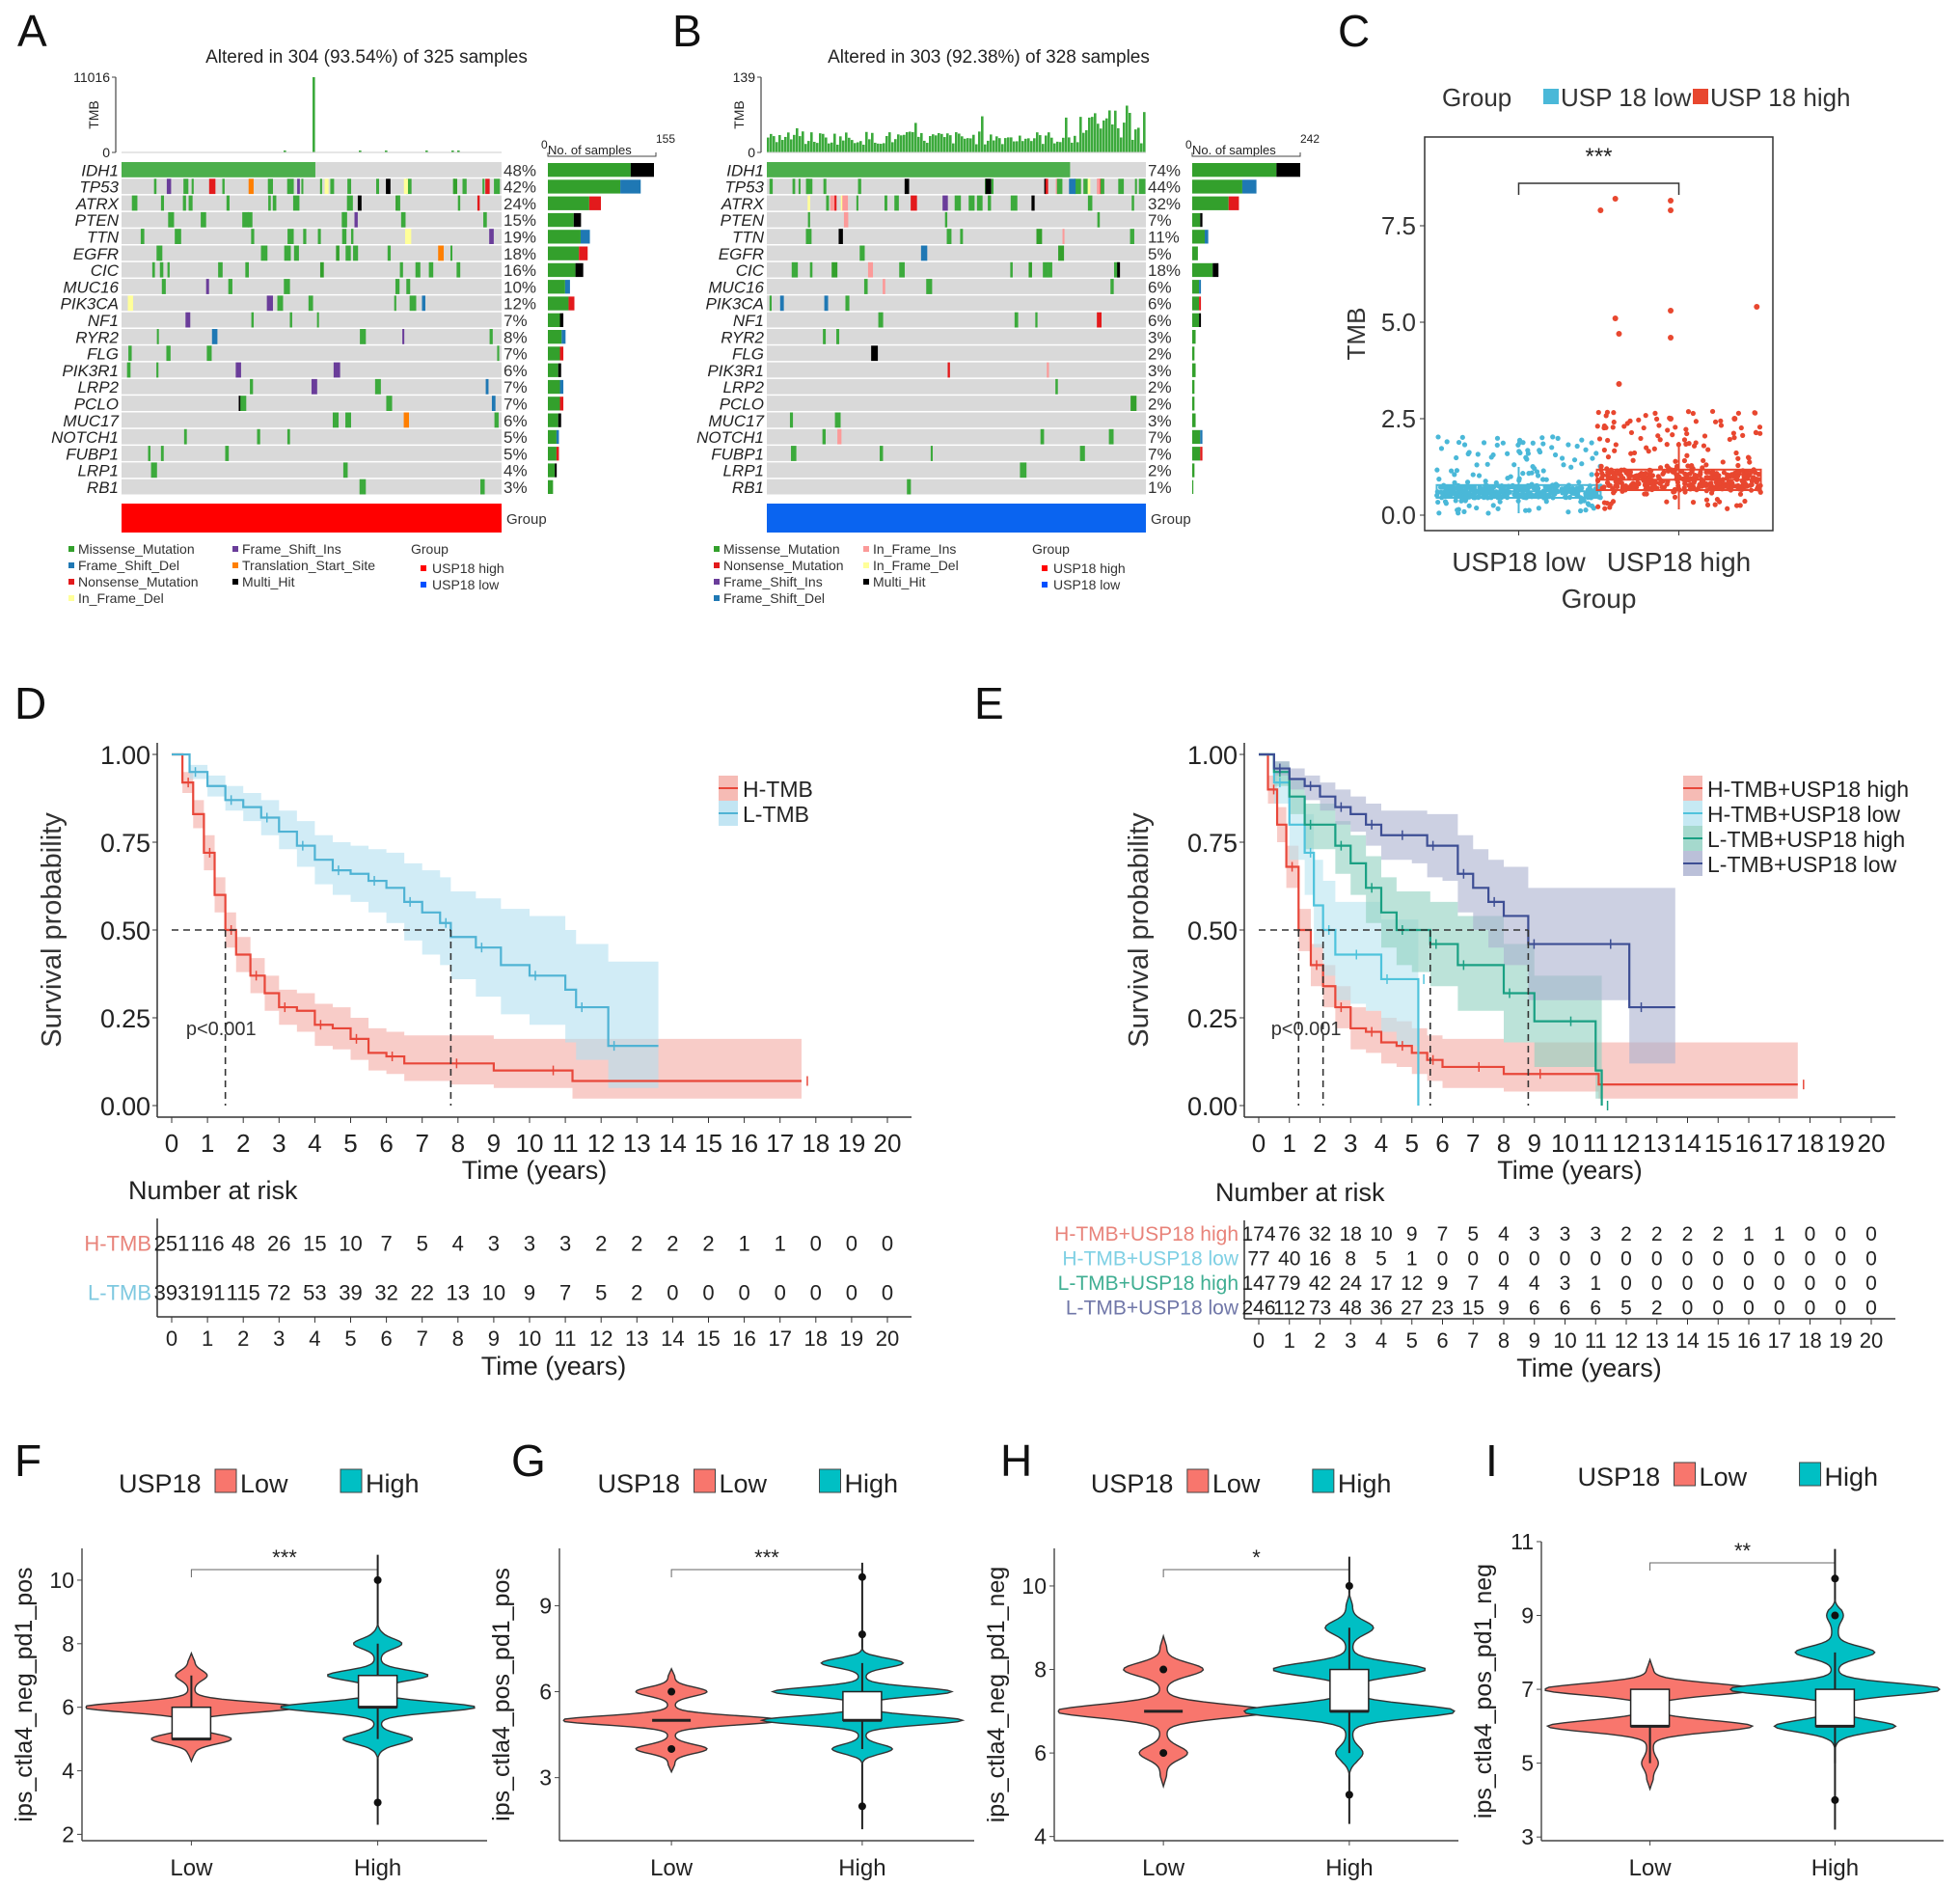  I want to click on legend-label: Missense_Mutation, so click(781, 549).